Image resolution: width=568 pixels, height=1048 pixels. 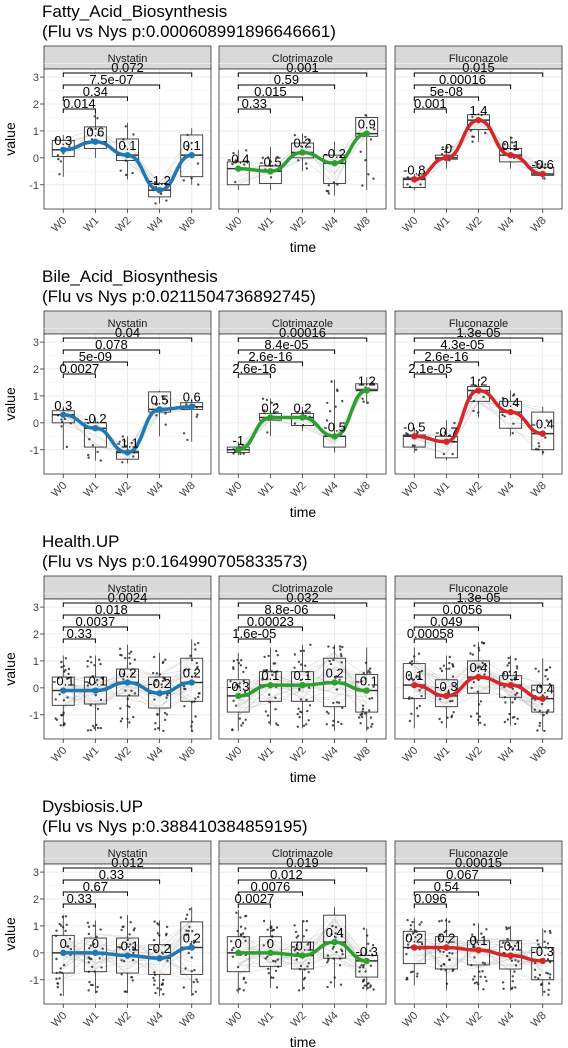 I want to click on x-tick-label: W1, so click(x=442, y=755).